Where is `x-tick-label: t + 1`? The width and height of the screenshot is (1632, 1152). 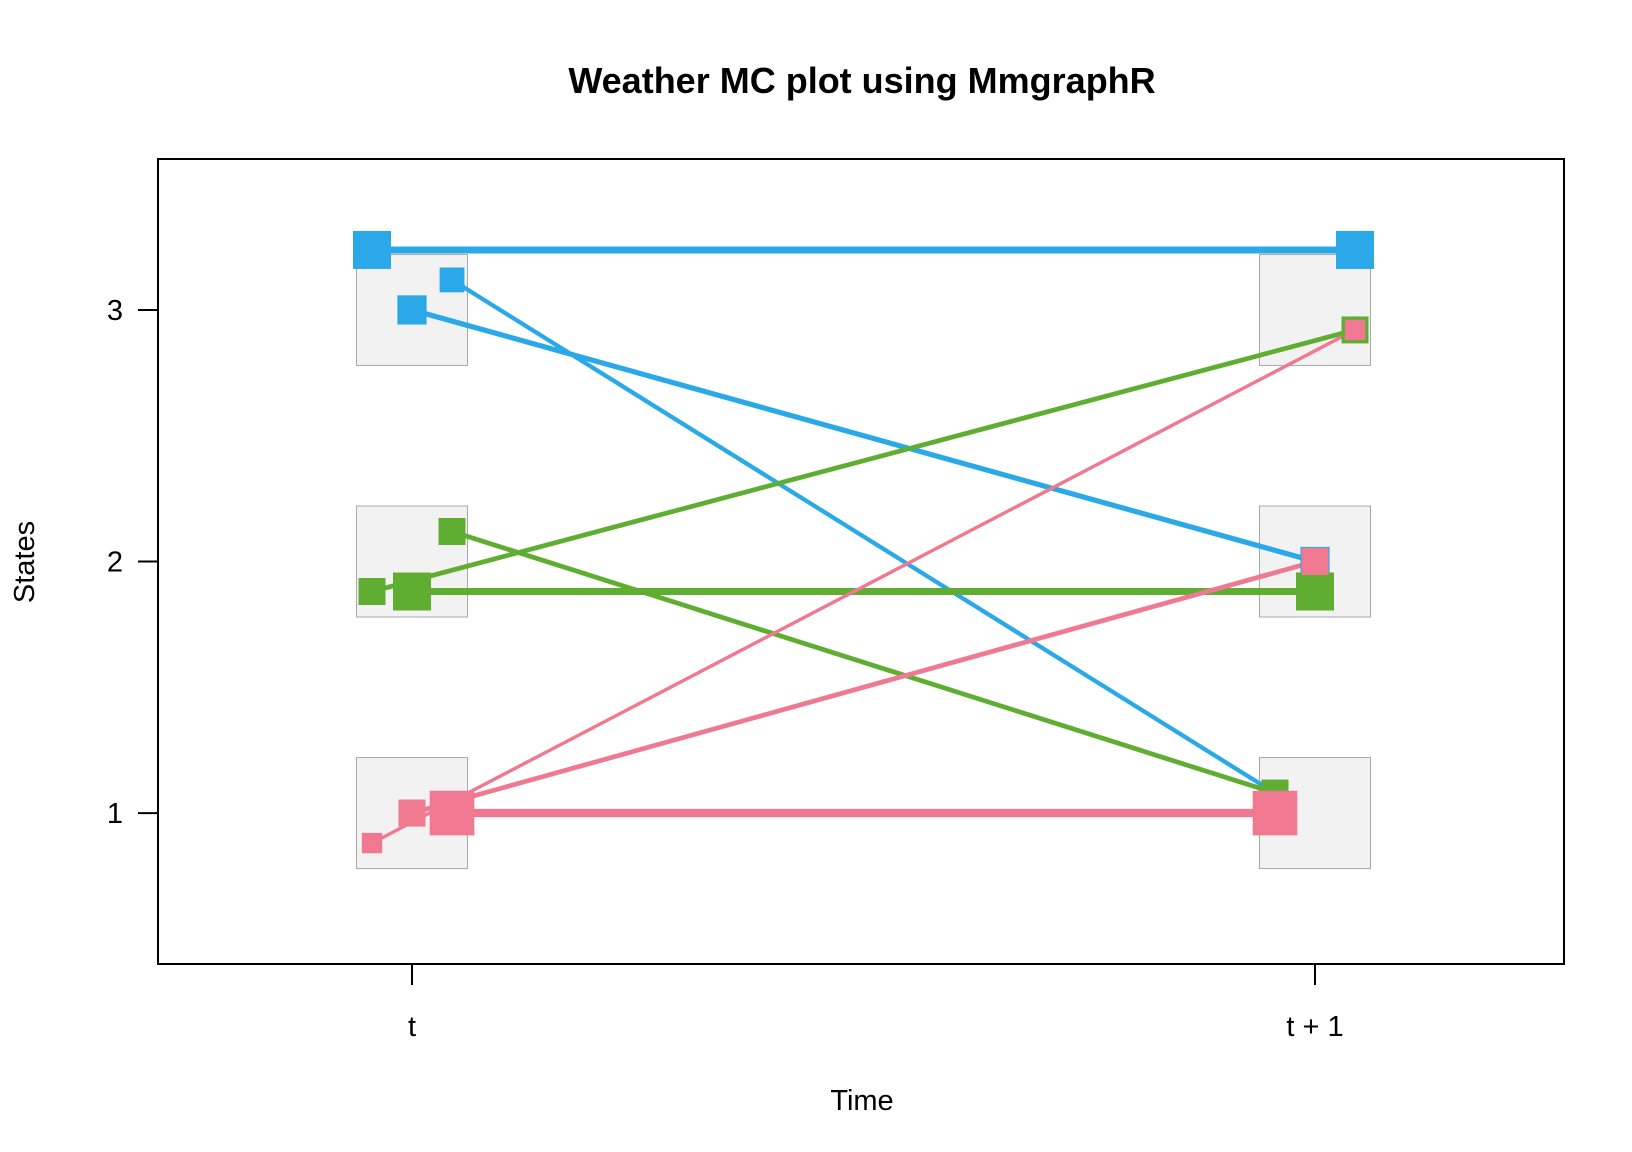
x-tick-label: t + 1 is located at coordinates (1314, 1027).